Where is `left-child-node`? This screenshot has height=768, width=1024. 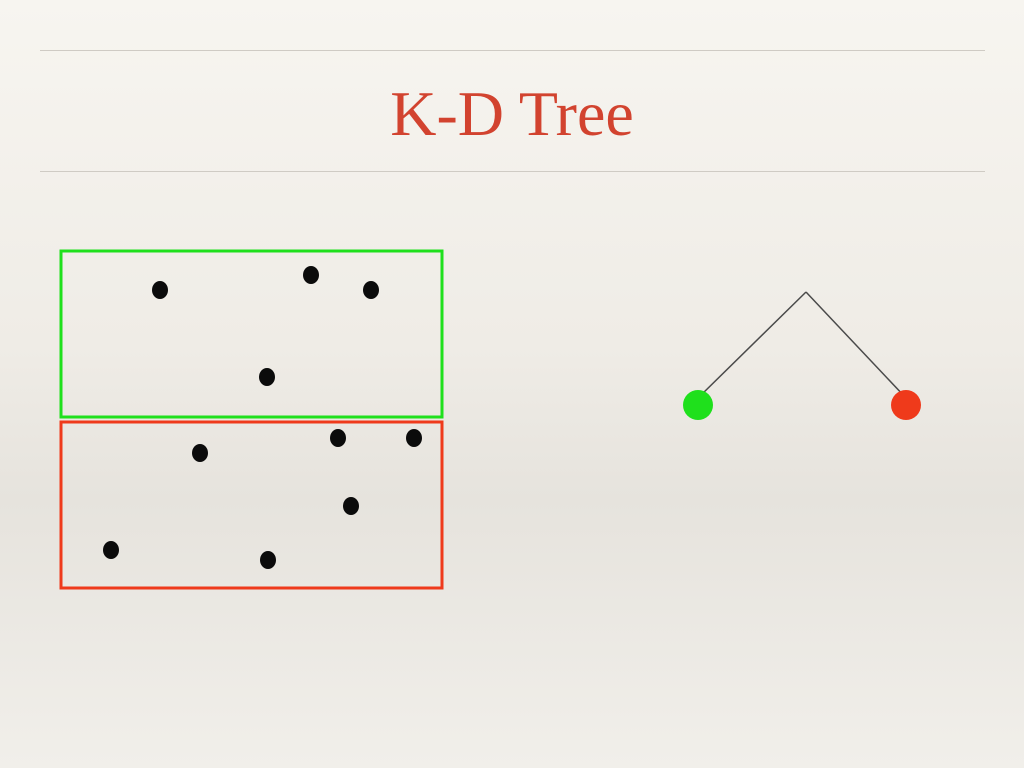 left-child-node is located at coordinates (698, 405).